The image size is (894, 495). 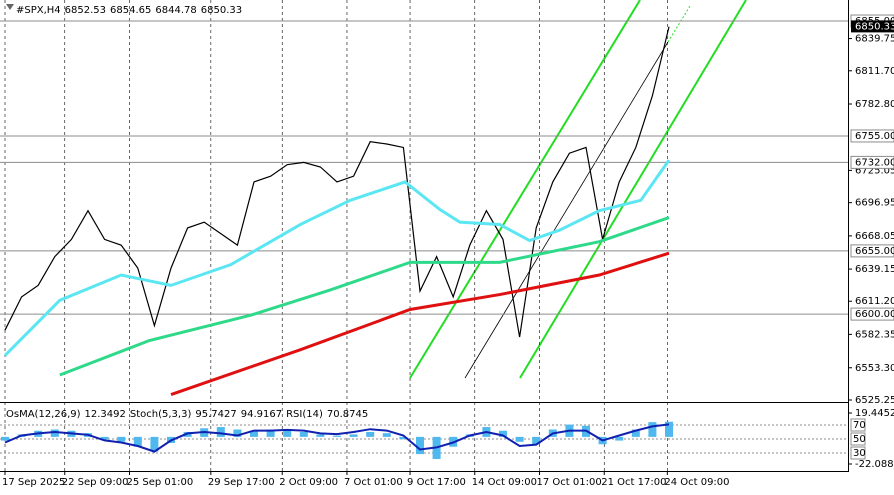 I want to click on level-label: 6755.00, so click(x=874, y=136).